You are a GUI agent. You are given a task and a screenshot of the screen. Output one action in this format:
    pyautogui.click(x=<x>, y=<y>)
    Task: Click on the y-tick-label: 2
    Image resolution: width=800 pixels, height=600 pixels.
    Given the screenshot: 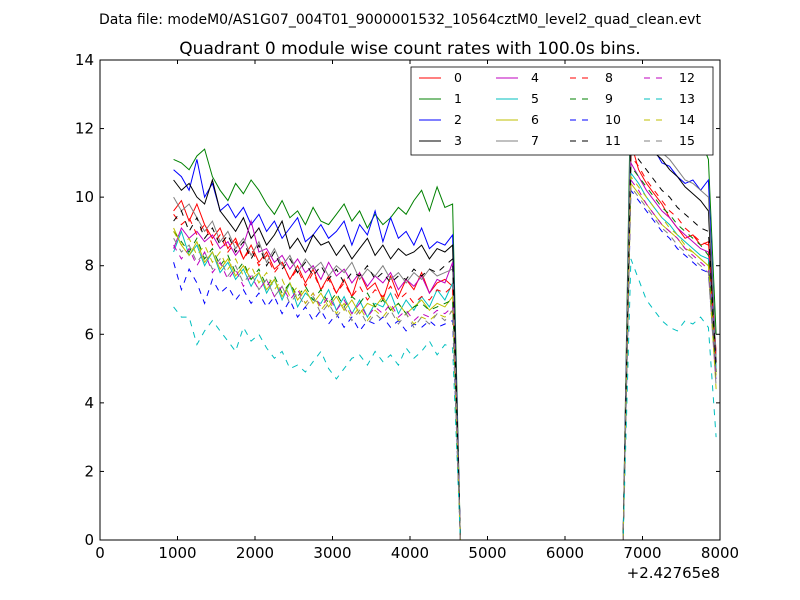 What is the action you would take?
    pyautogui.click(x=89, y=471)
    